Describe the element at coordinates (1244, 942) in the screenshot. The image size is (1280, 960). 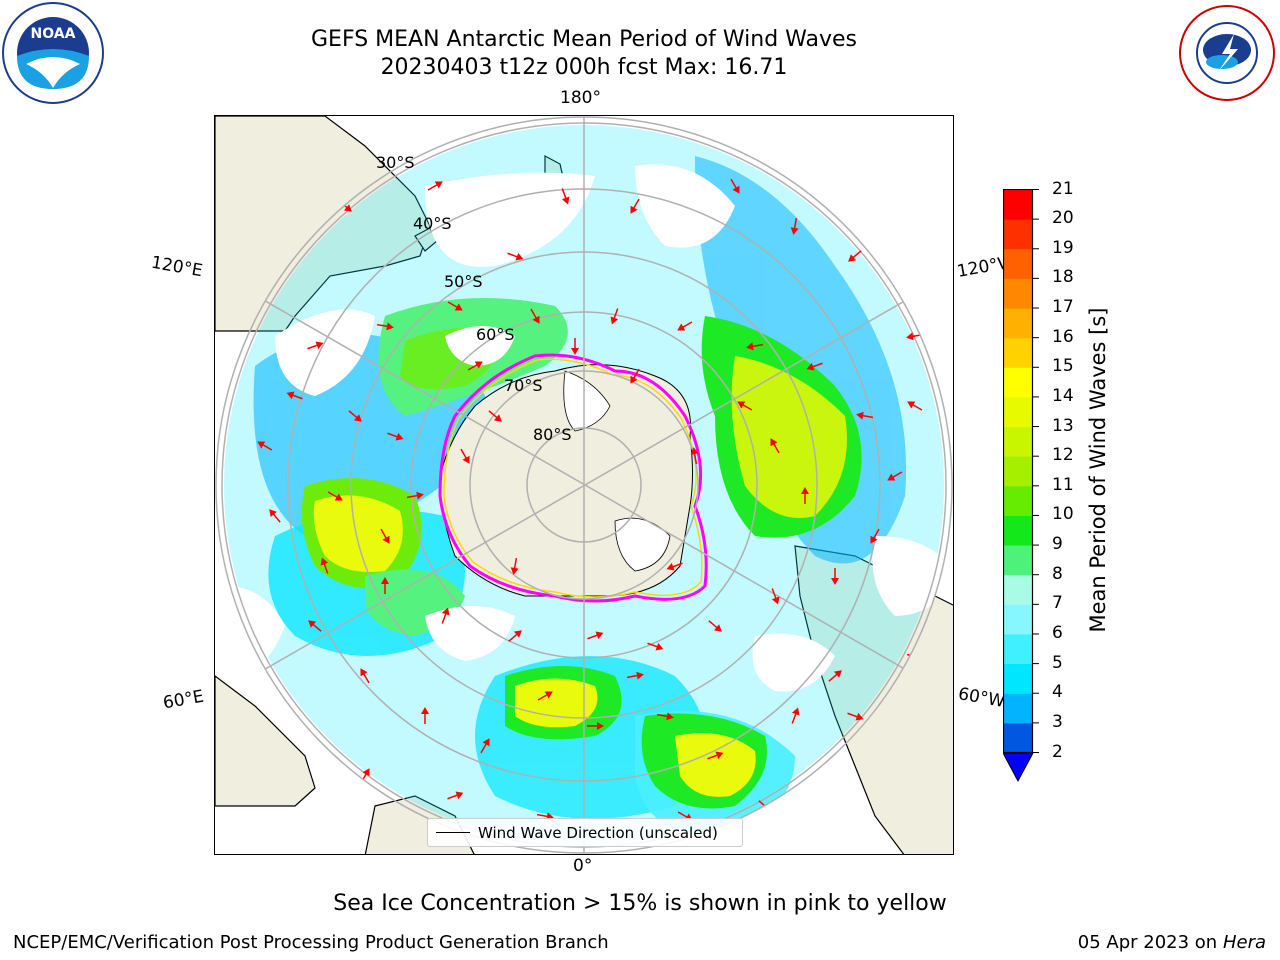
I see `footer-host: Hera` at that location.